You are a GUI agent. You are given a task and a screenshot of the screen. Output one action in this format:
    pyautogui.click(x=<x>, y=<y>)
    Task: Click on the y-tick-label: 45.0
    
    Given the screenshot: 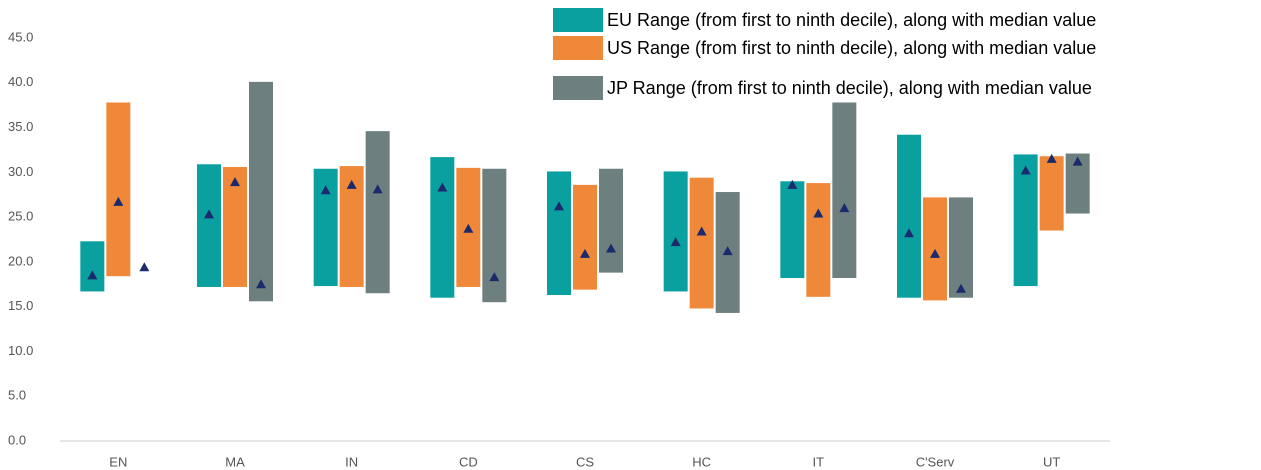 What is the action you would take?
    pyautogui.click(x=20, y=36)
    